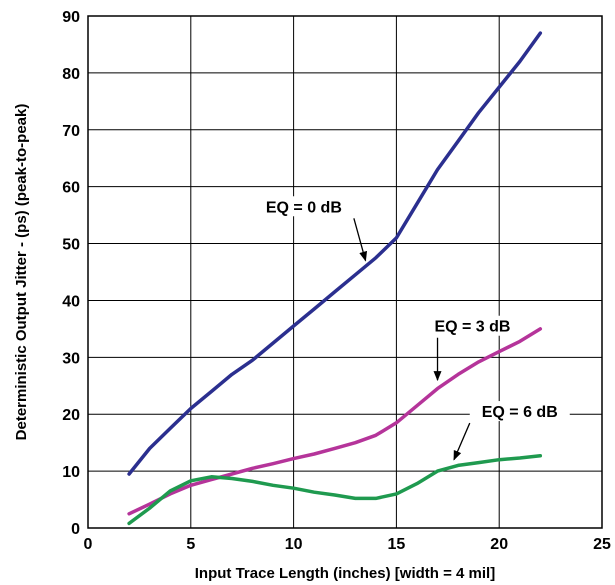 The width and height of the screenshot is (615, 585). What do you see at coordinates (499, 544) in the screenshot?
I see `x-tick-label: 20` at bounding box center [499, 544].